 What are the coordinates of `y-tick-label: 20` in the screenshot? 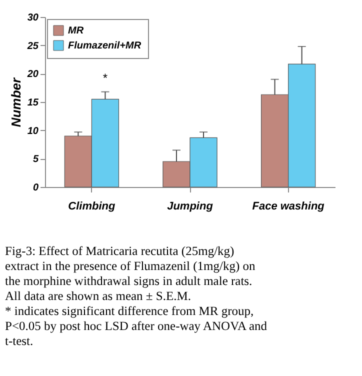 It's located at (32, 74).